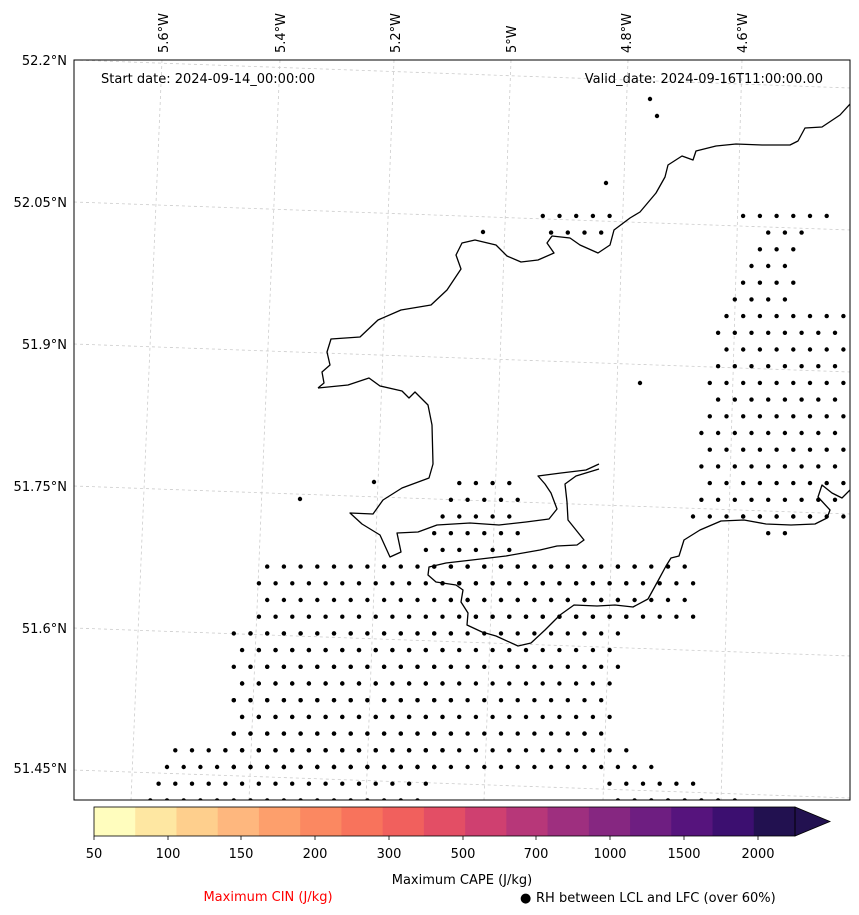 Image resolution: width=859 pixels, height=915 pixels. What do you see at coordinates (609, 854) in the screenshot?
I see `colorbar-tick-label: 1000` at bounding box center [609, 854].